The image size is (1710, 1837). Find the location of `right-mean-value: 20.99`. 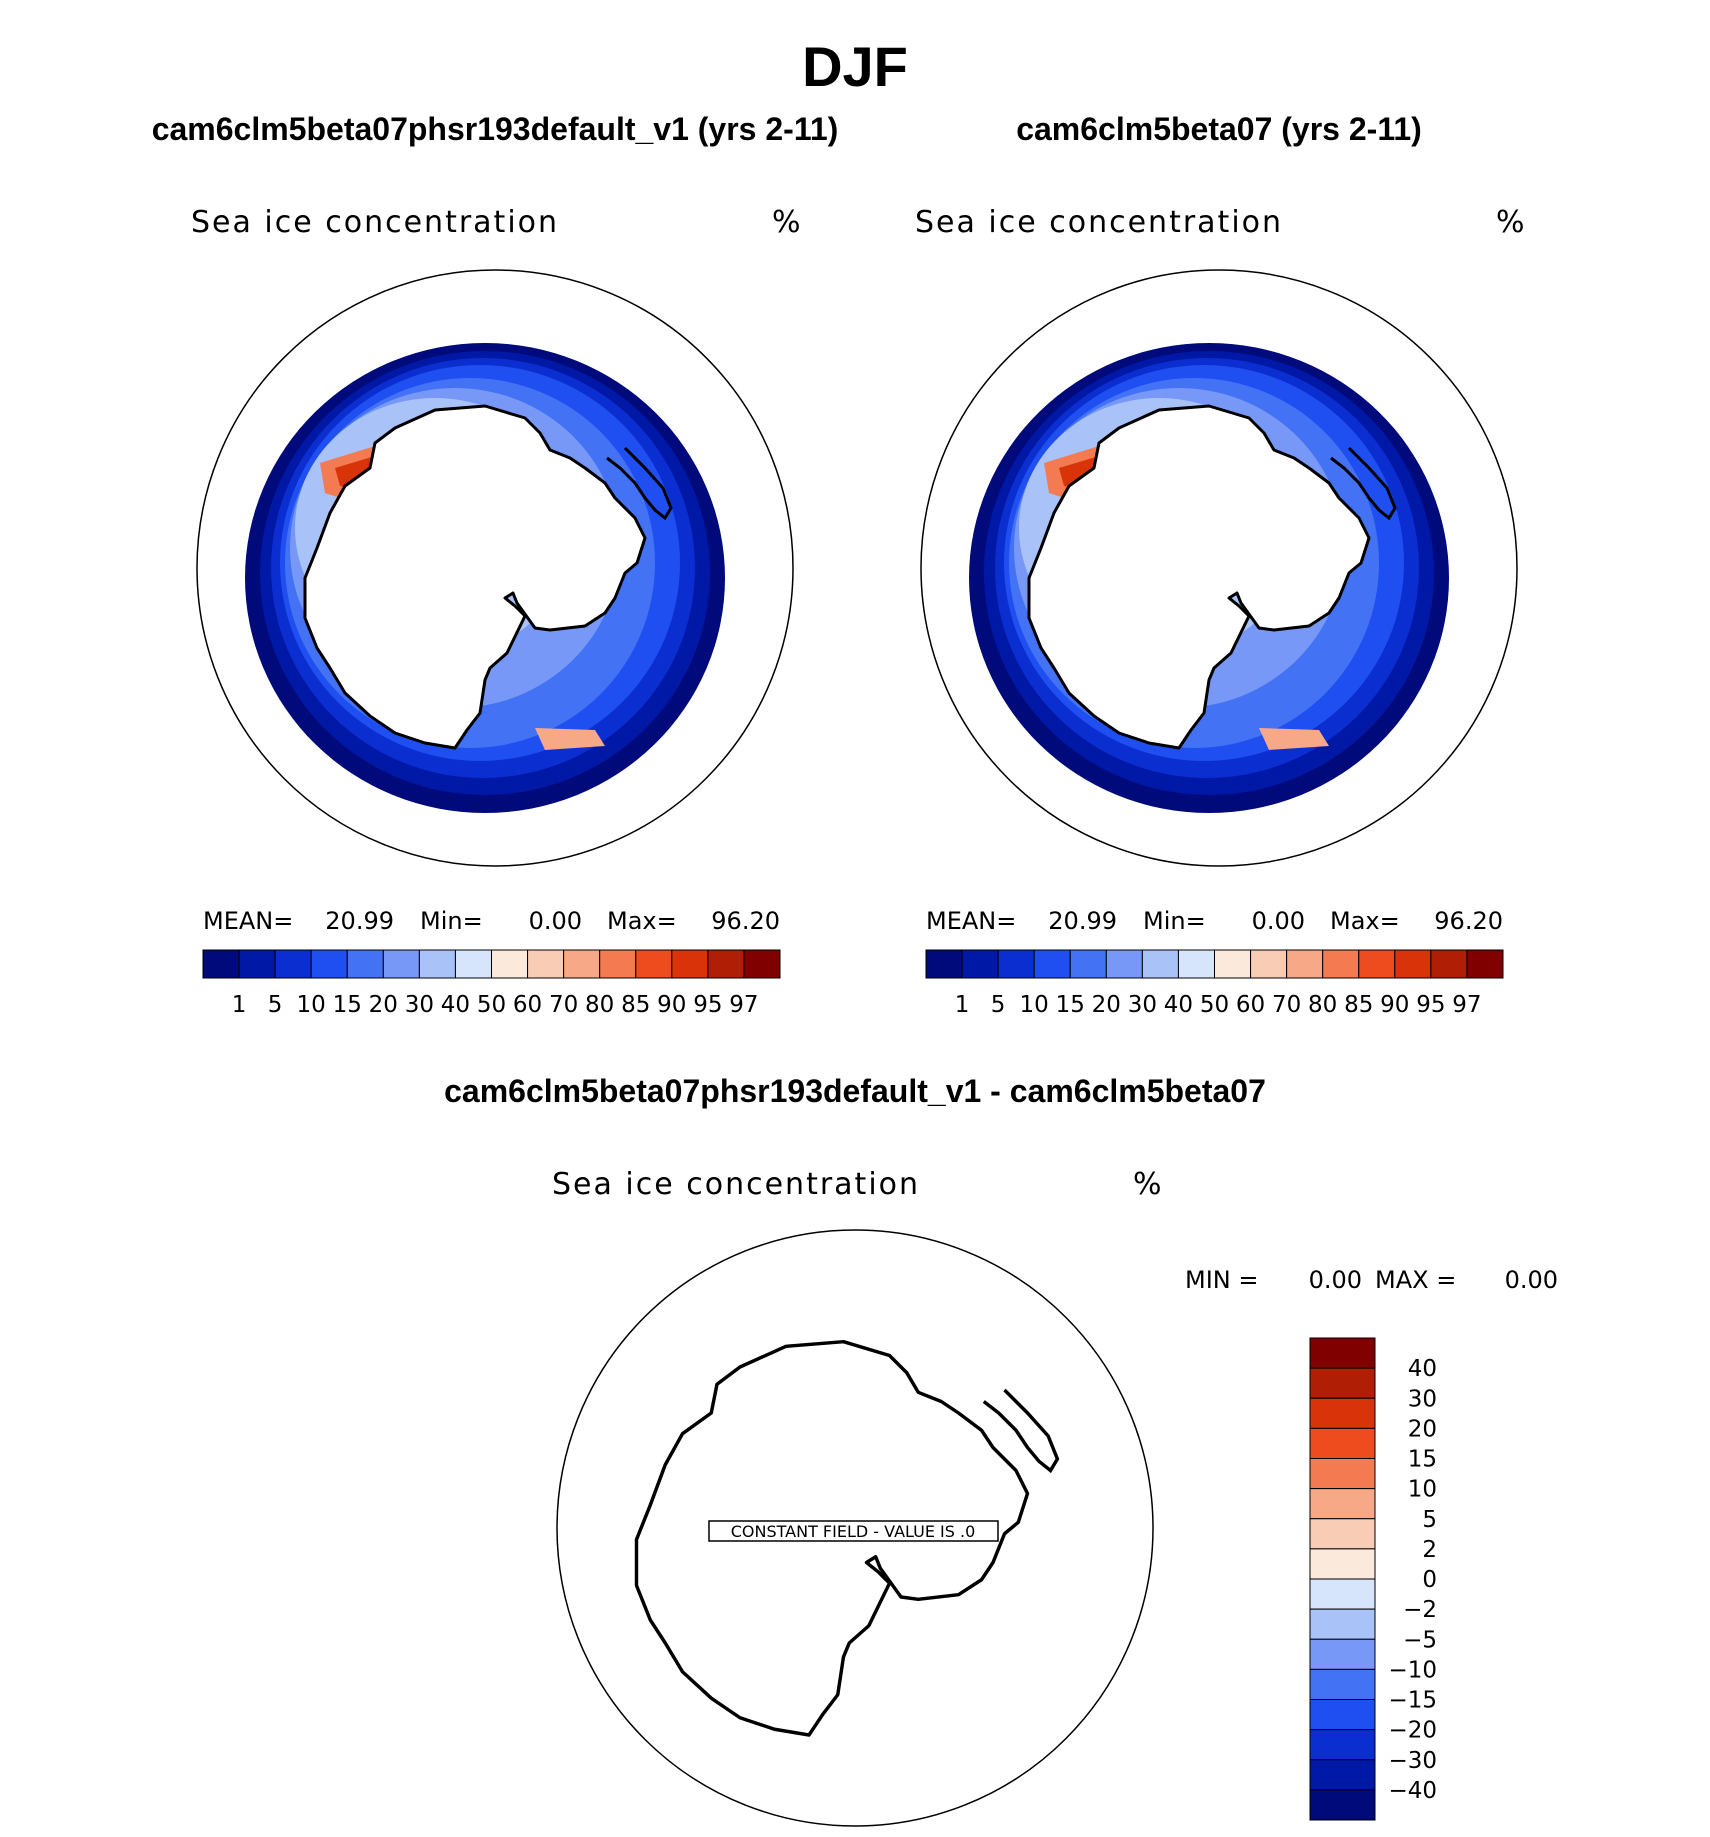

right-mean-value: 20.99 is located at coordinates (1082, 921).